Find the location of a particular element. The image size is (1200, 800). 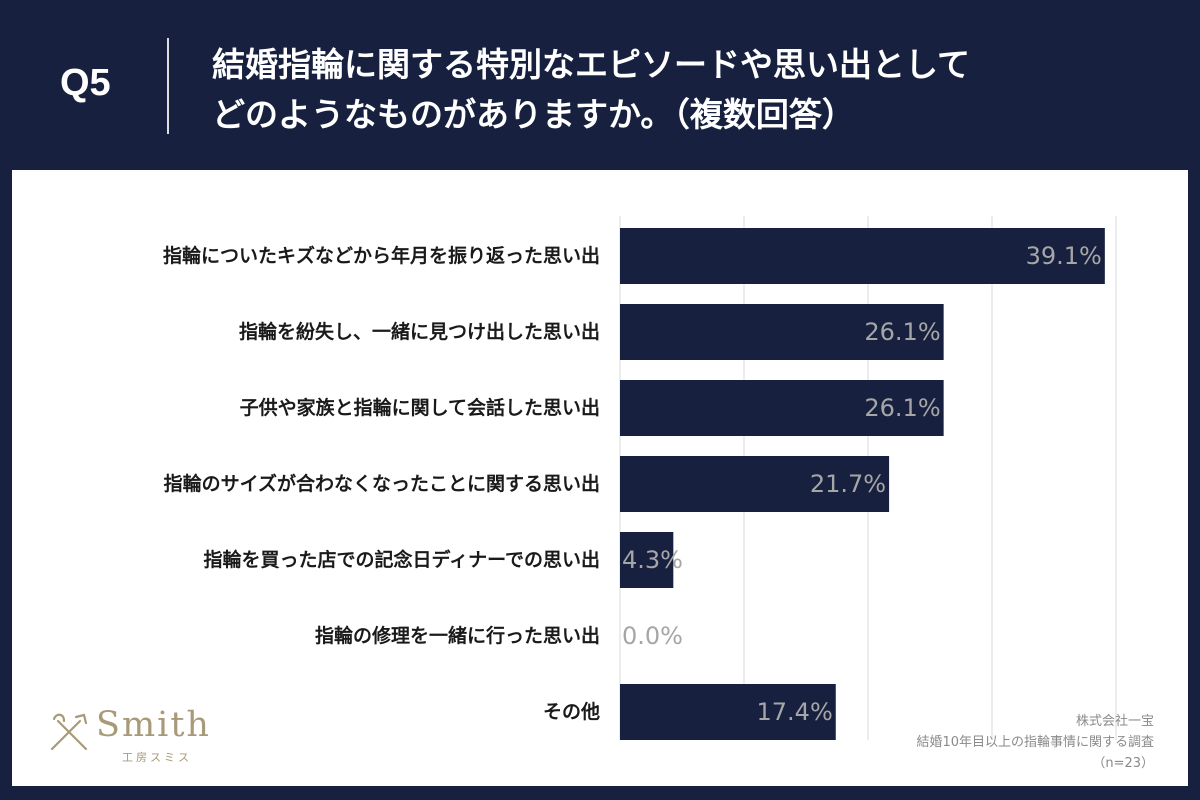

data-label: 4.3% is located at coordinates (652, 560).